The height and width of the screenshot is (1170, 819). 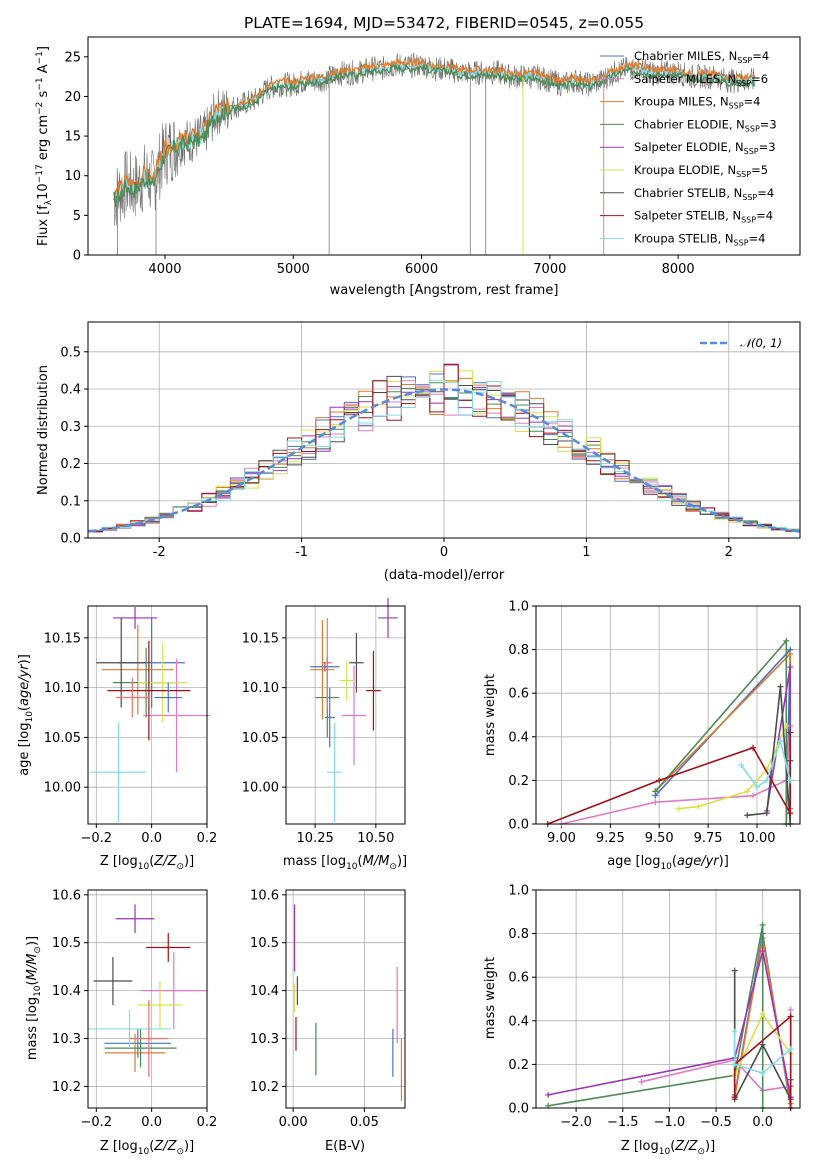 What do you see at coordinates (147, 1148) in the screenshot?
I see `mass-vs-z-xlabel: Z [log10(Z/Z⊙)]` at bounding box center [147, 1148].